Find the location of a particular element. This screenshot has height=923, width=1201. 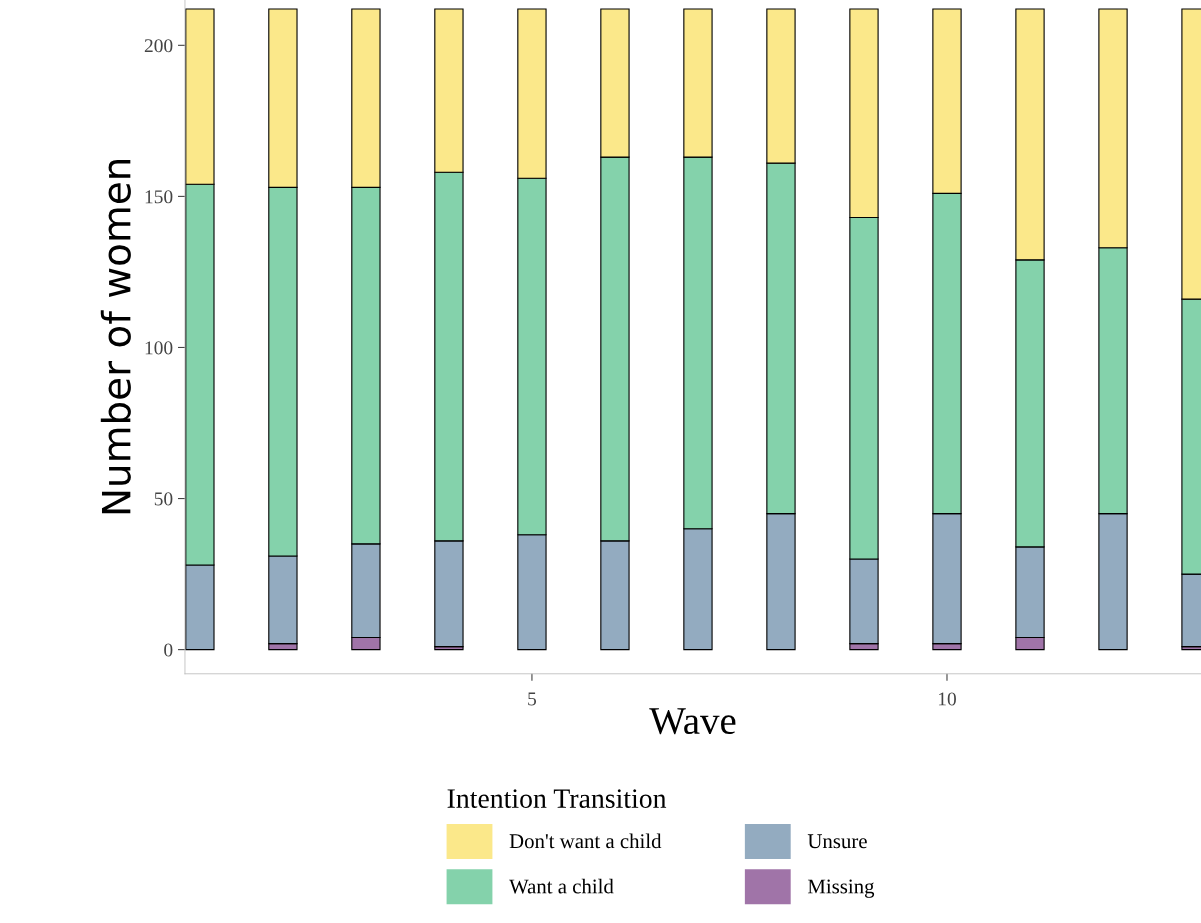

legend-label: Unsure is located at coordinates (837, 841).